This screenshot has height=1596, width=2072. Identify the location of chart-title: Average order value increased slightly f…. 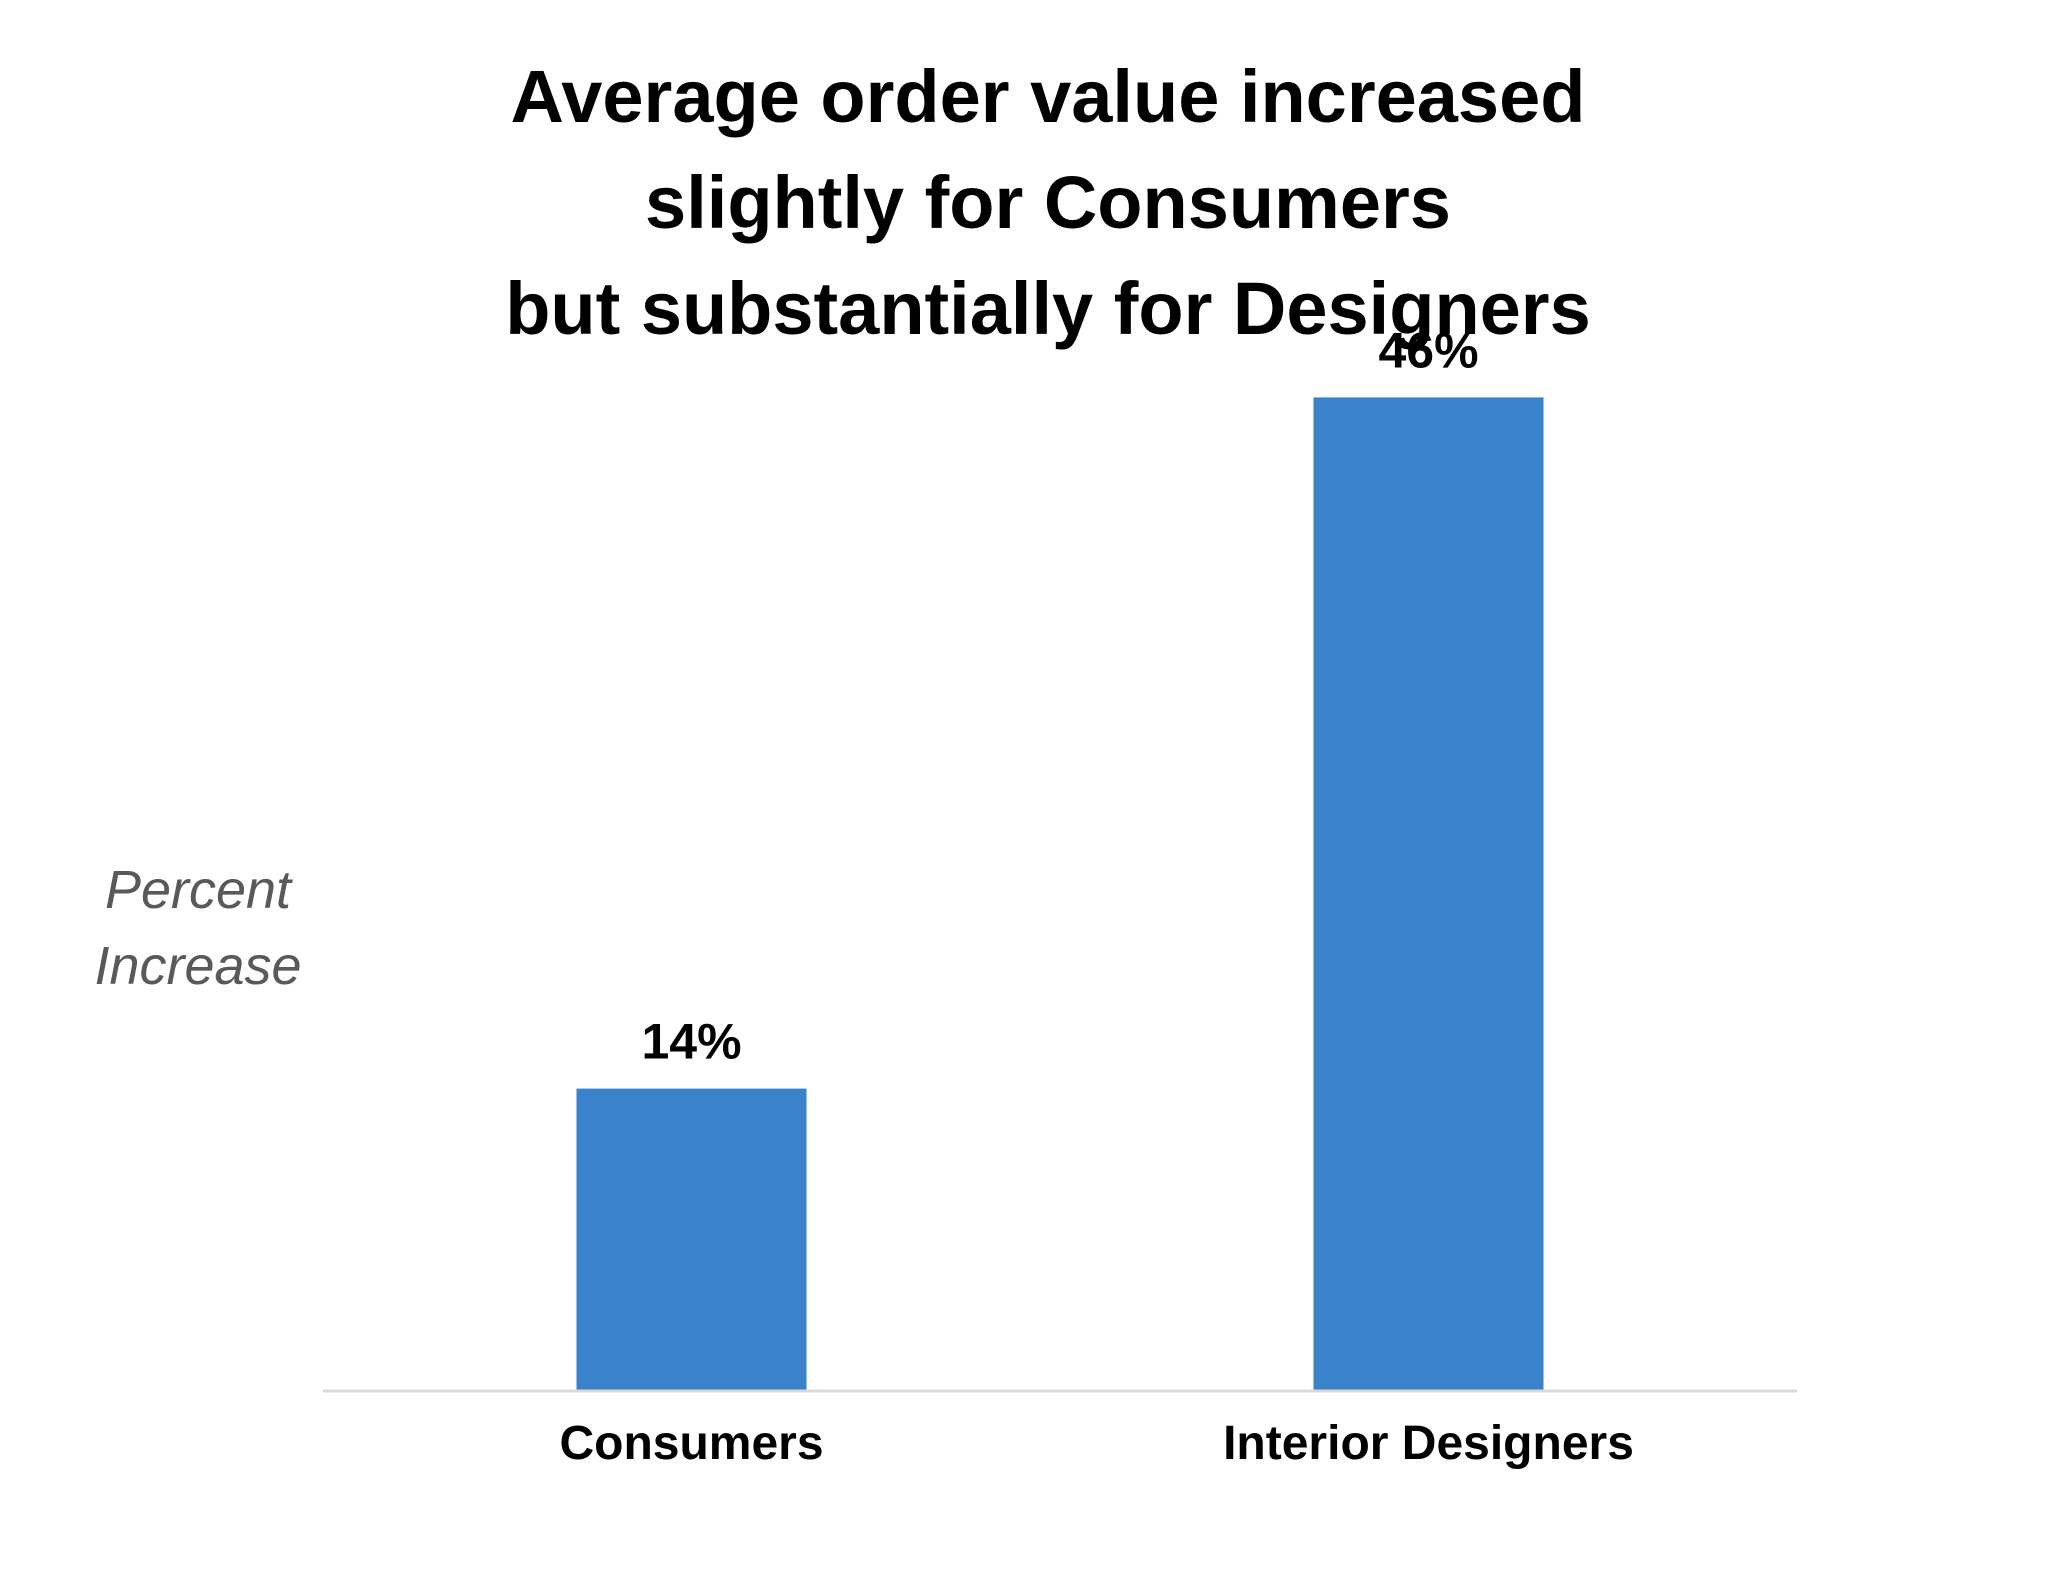
(1048, 202).